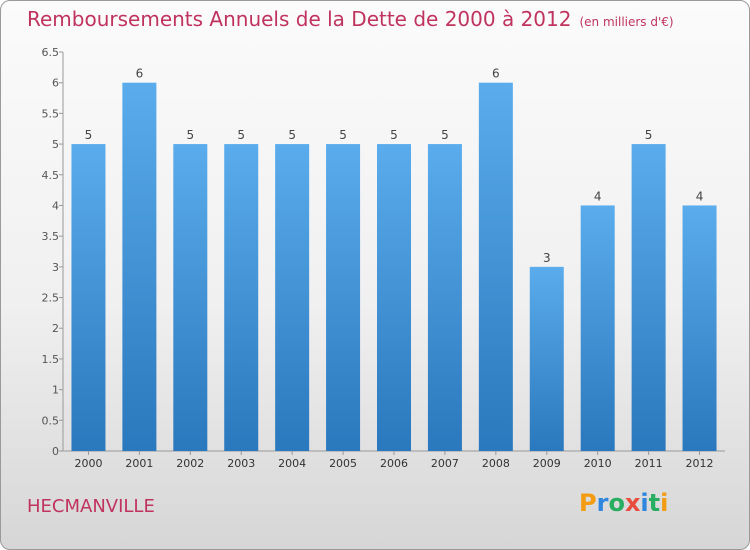  I want to click on logo-letter: o, so click(616, 503).